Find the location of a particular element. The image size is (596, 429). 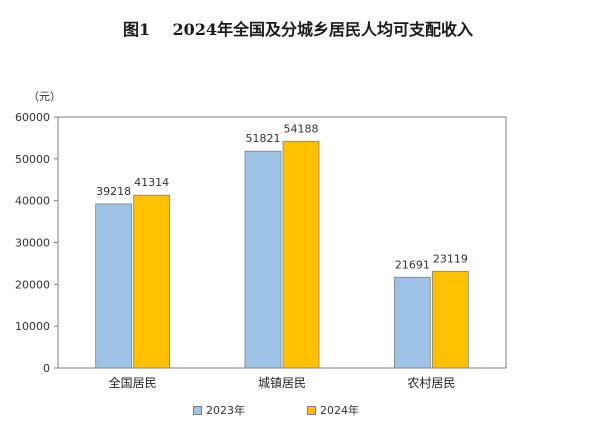

legend: 2023年 2024年 is located at coordinates (298, 411).